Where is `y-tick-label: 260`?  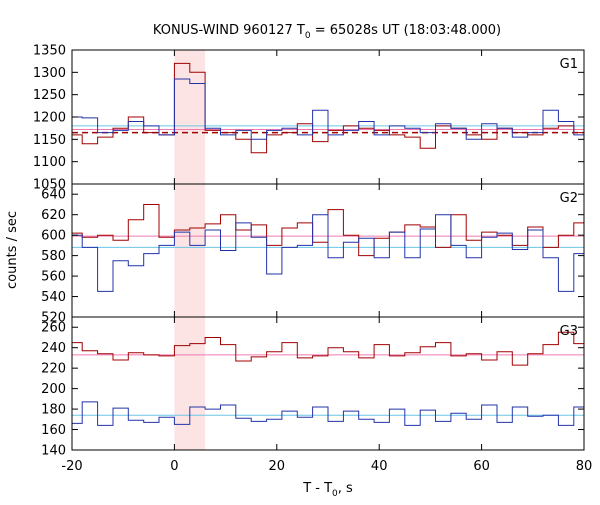 y-tick-label: 260 is located at coordinates (53, 328).